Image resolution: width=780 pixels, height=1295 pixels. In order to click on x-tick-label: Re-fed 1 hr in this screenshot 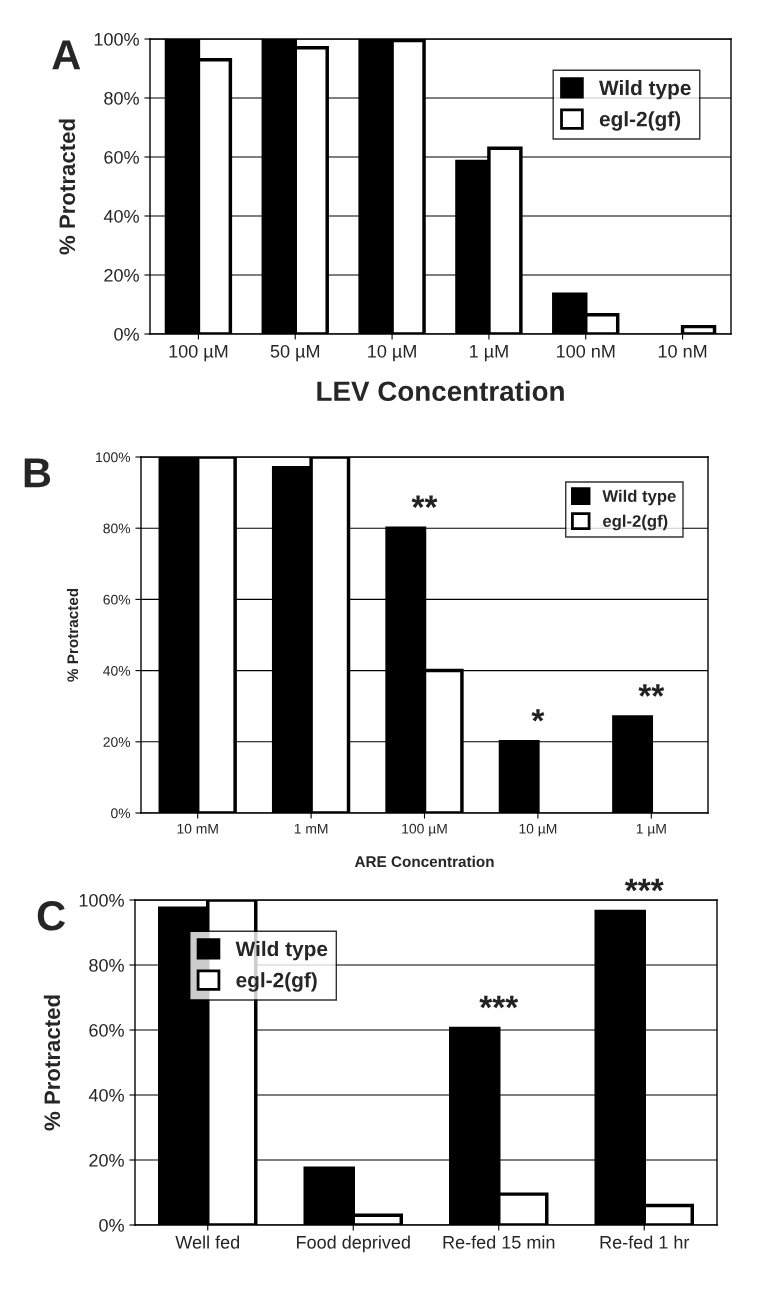, I will do `click(645, 1242)`.